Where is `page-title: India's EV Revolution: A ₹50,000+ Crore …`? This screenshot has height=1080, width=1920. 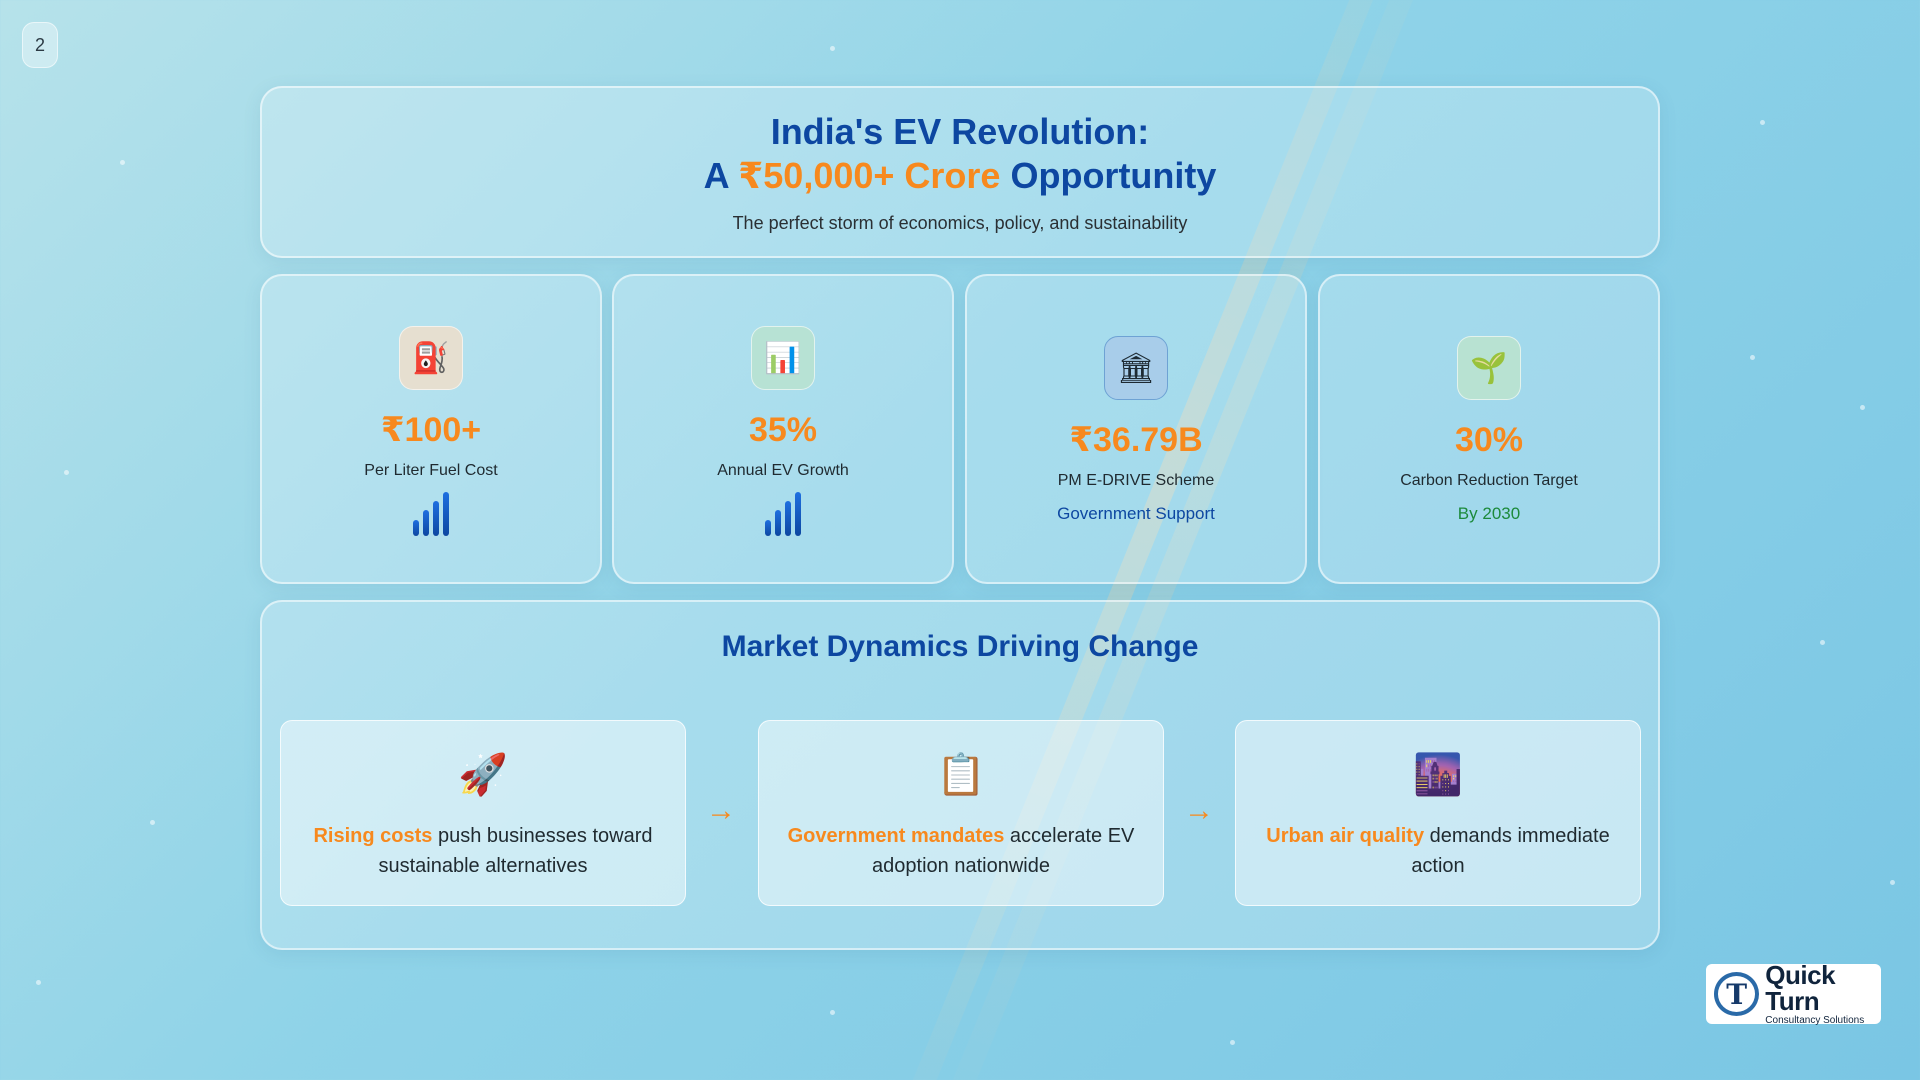
page-title: India's EV Revolution: A ₹50,000+ Crore … is located at coordinates (960, 154).